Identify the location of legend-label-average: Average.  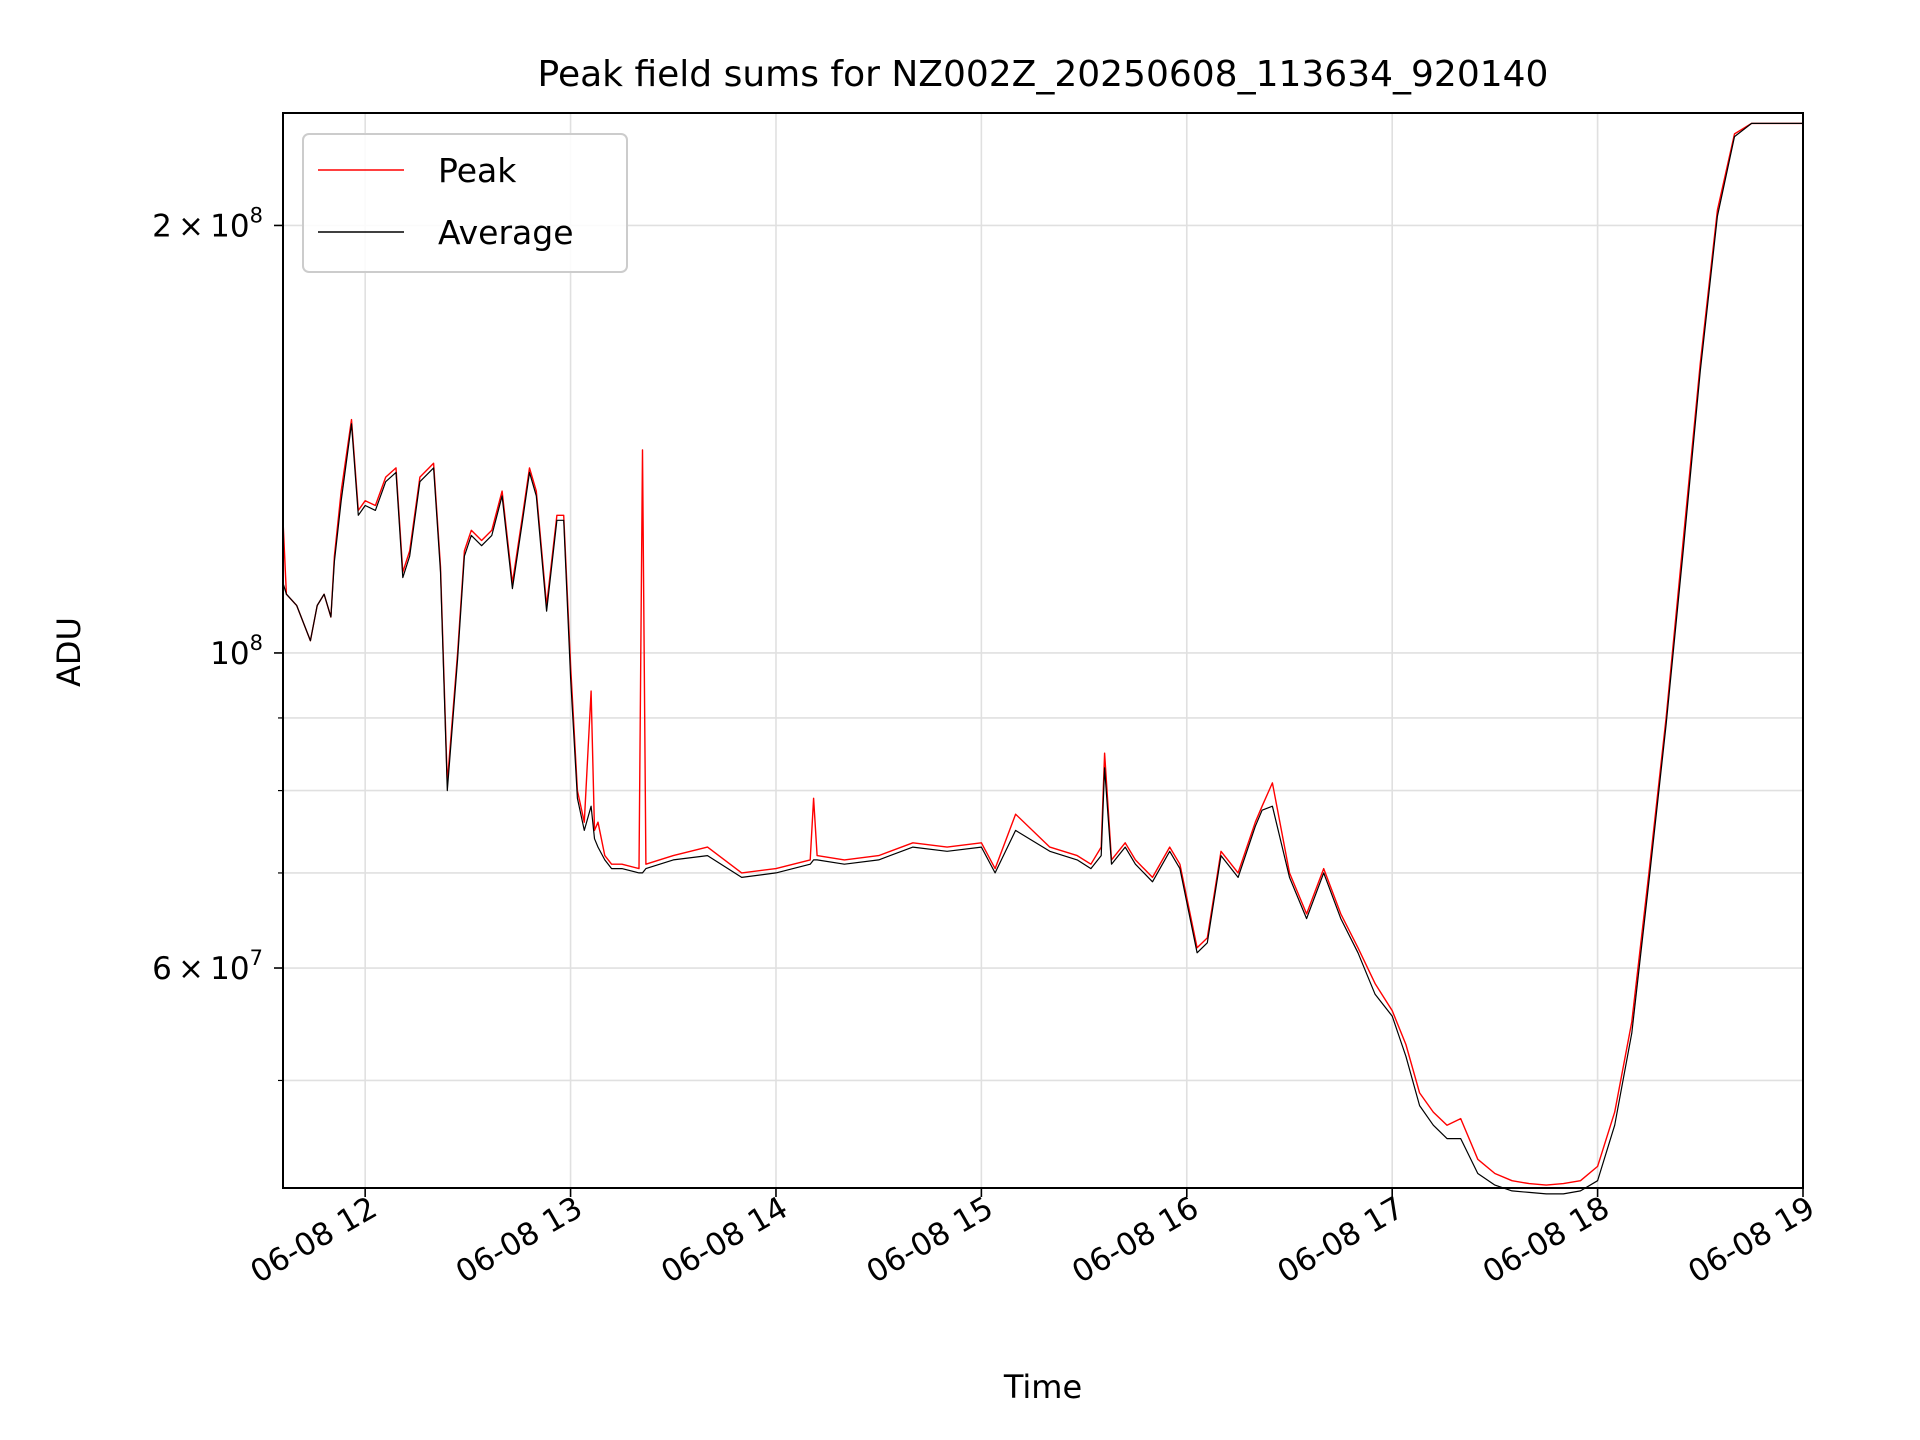
(506, 232).